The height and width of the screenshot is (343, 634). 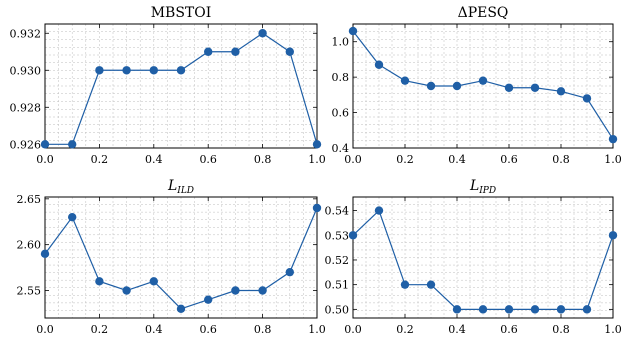 I want to click on y-tick-label: 0.928, so click(x=26, y=107).